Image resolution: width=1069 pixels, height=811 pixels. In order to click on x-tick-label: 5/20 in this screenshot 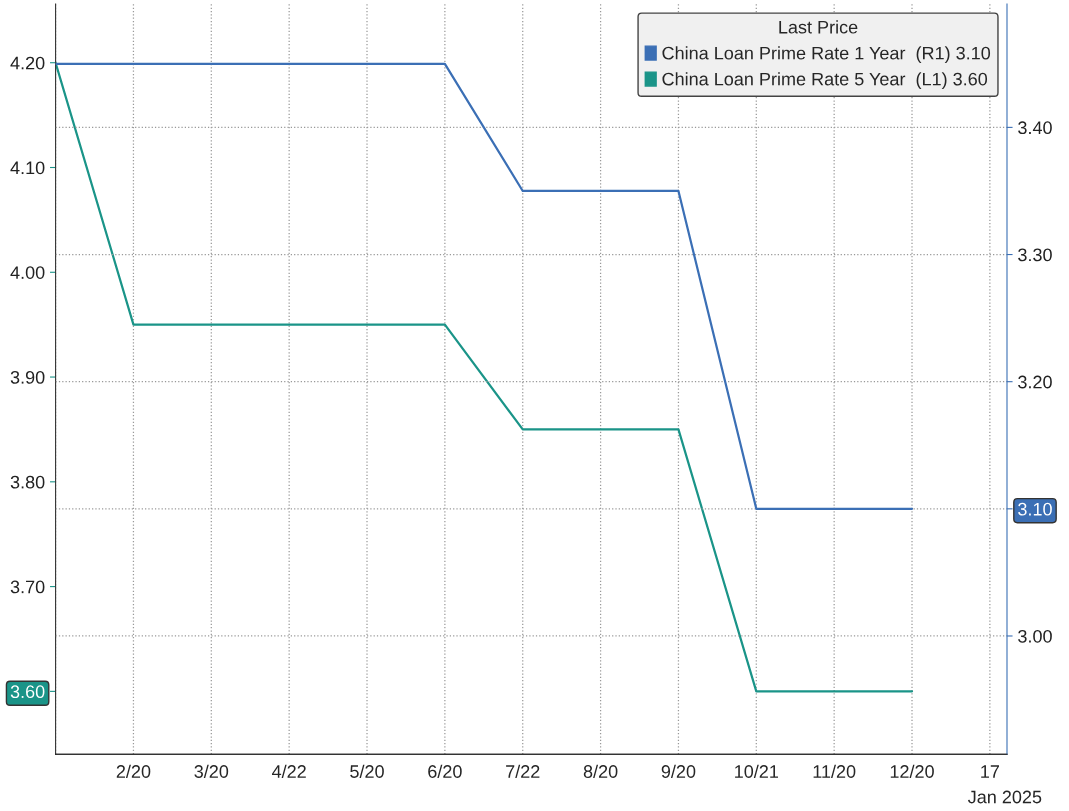, I will do `click(367, 771)`.